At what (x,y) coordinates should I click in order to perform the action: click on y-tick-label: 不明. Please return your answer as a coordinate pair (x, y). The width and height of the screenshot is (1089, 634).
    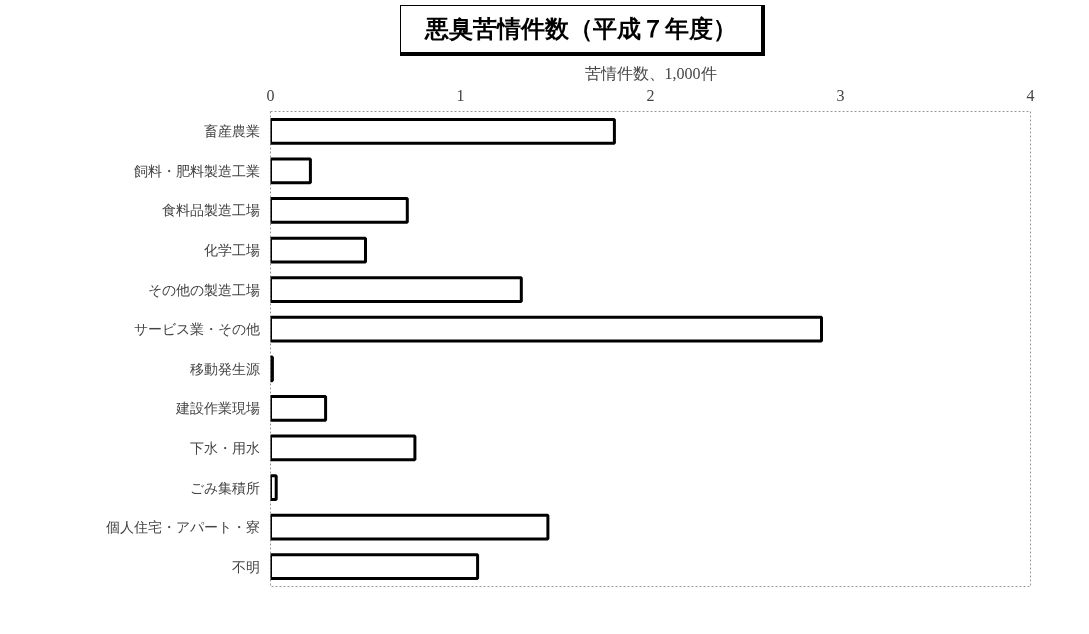
    Looking at the image, I should click on (245, 566).